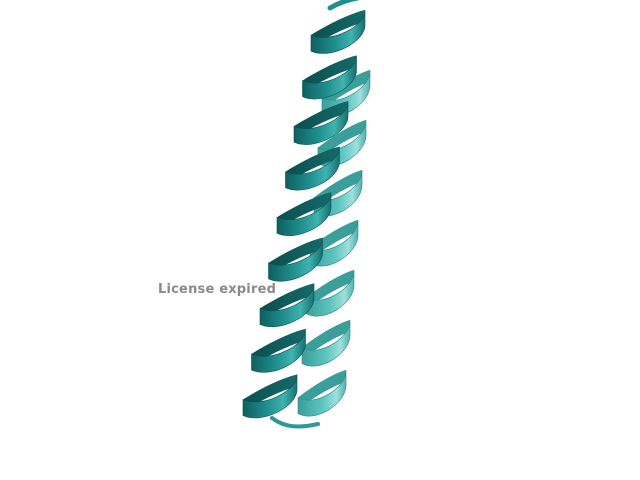  Describe the element at coordinates (334, 243) in the screenshot. I see `helix-back` at that location.